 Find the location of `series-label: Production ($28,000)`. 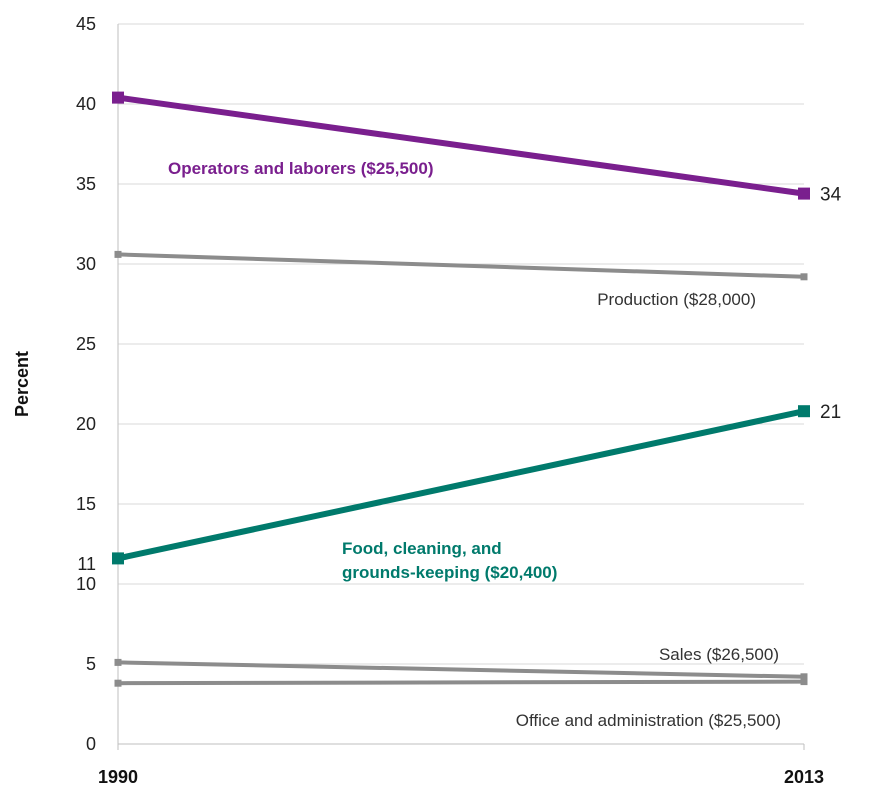

series-label: Production ($28,000) is located at coordinates (676, 299).